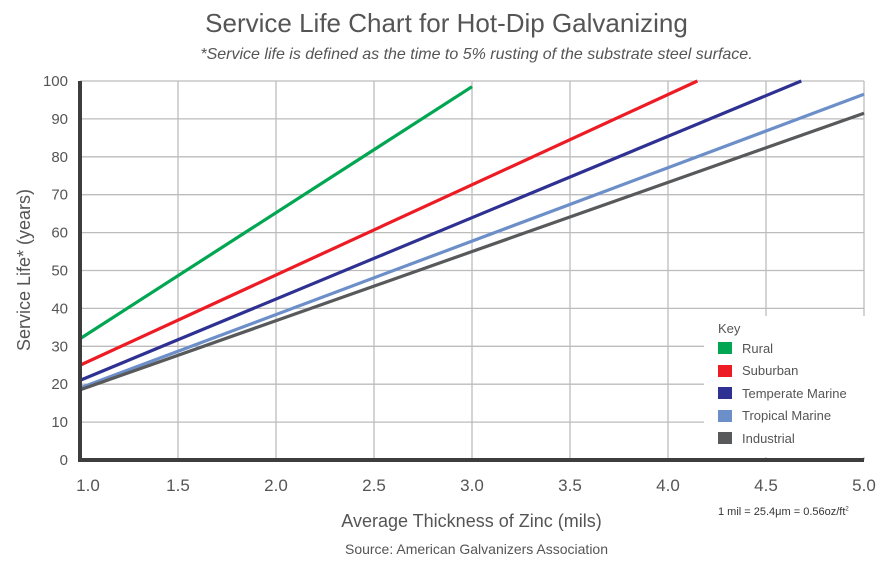 The image size is (893, 575). Describe the element at coordinates (794, 393) in the screenshot. I see `legend-label: Temperate Marine` at that location.